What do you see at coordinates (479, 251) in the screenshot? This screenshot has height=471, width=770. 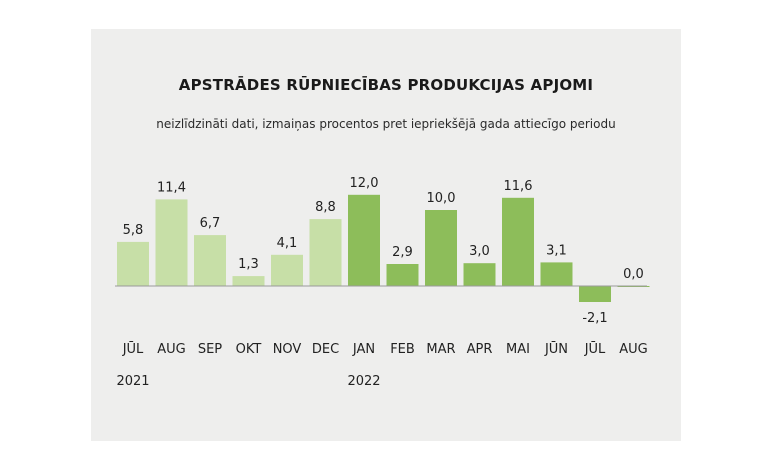 I see `data-label-9: 3,0` at bounding box center [479, 251].